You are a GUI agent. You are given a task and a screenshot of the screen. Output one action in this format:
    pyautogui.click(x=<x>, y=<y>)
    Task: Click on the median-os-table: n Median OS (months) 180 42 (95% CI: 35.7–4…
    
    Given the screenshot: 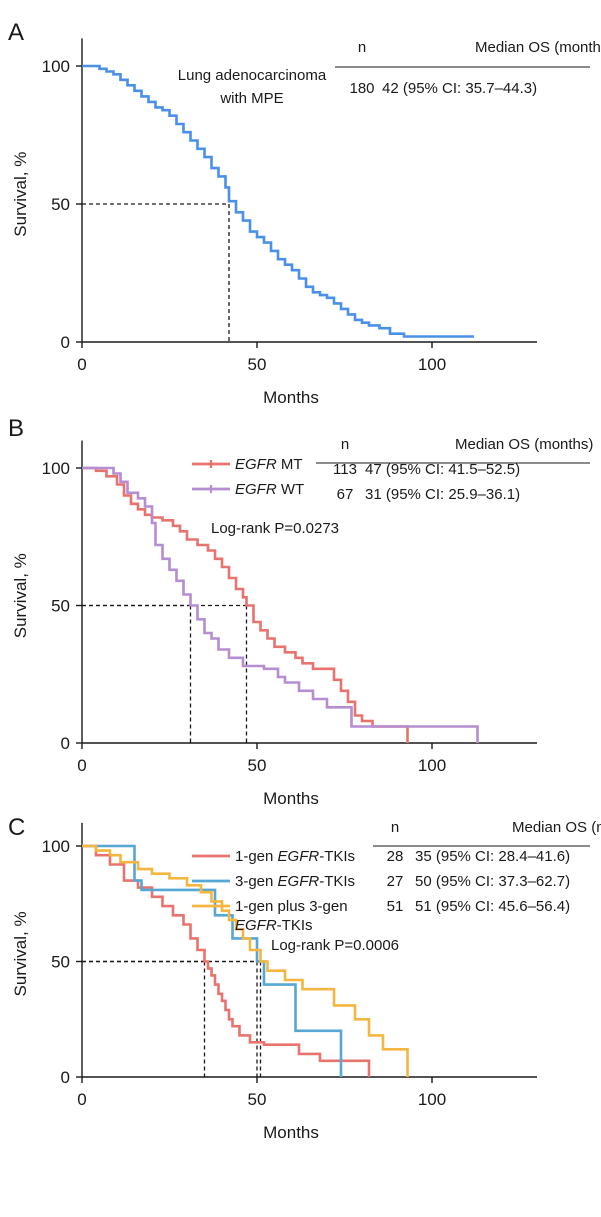 What is the action you would take?
    pyautogui.click(x=468, y=68)
    